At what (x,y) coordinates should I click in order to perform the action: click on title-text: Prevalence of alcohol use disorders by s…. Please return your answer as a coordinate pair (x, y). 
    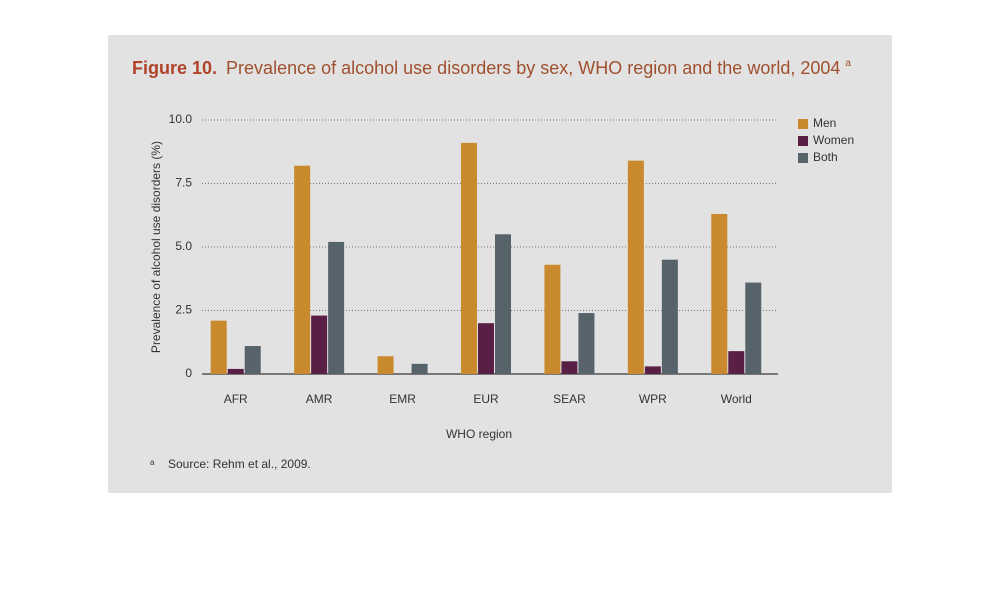
    Looking at the image, I should click on (533, 68).